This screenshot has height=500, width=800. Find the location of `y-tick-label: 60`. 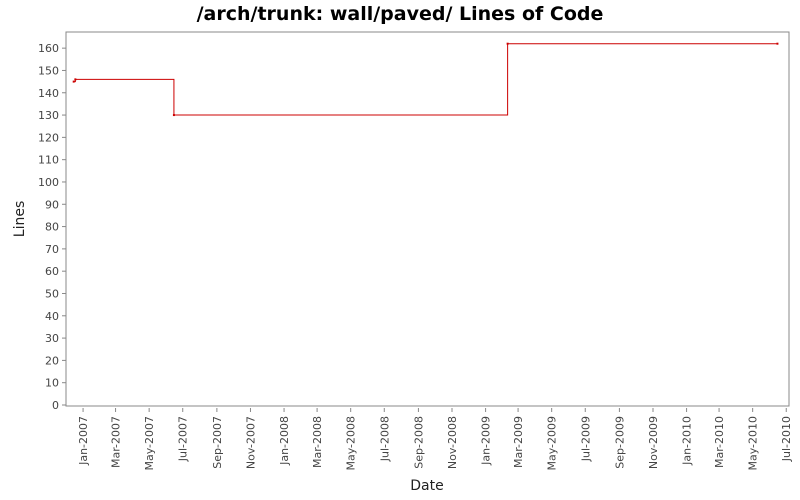

y-tick-label: 60 is located at coordinates (52, 271).